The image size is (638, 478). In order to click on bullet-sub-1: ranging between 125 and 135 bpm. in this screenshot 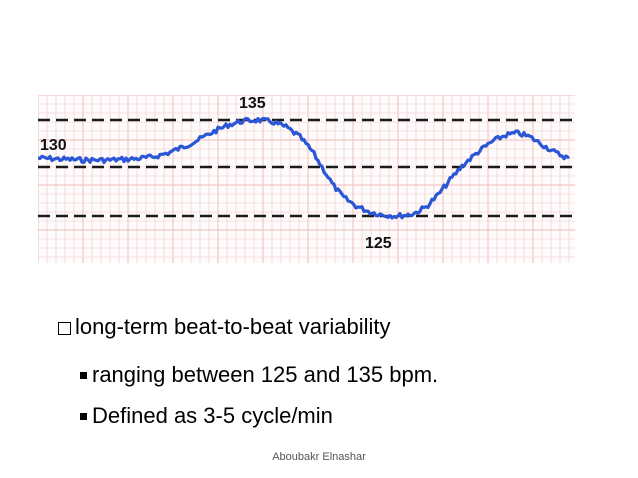, I will do `click(259, 375)`.